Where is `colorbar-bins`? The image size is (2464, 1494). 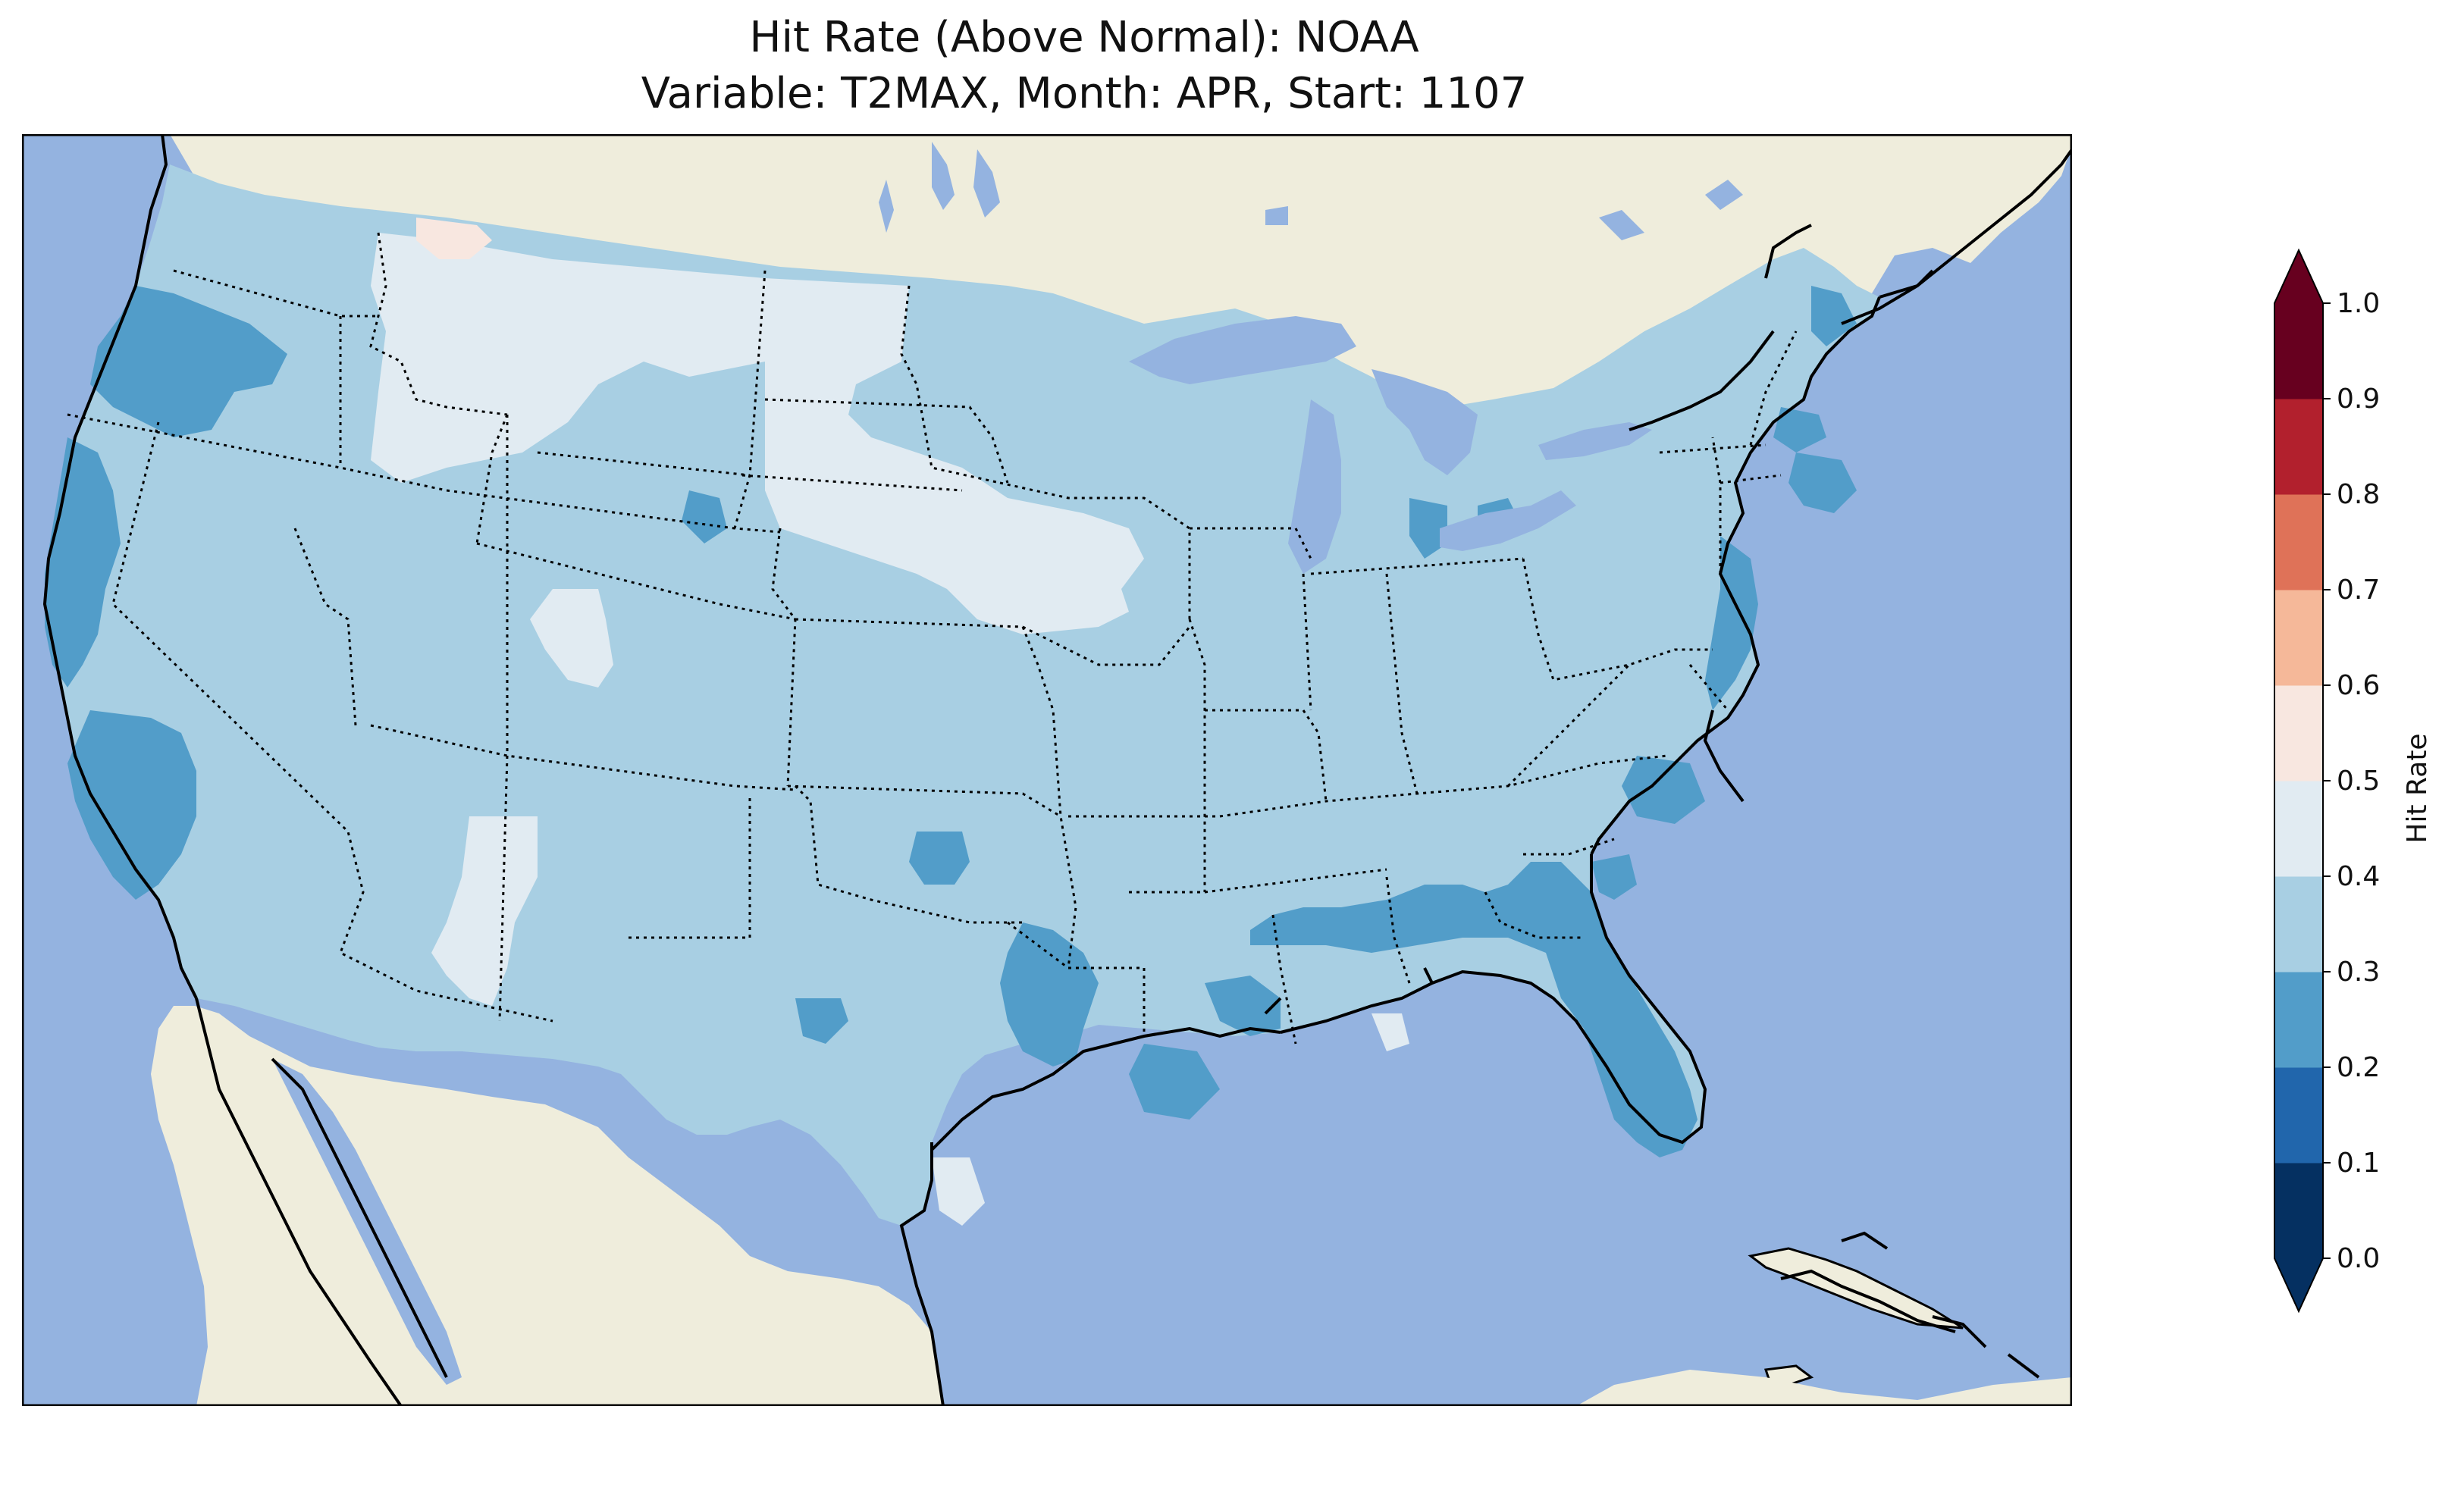
colorbar-bins is located at coordinates (2299, 781).